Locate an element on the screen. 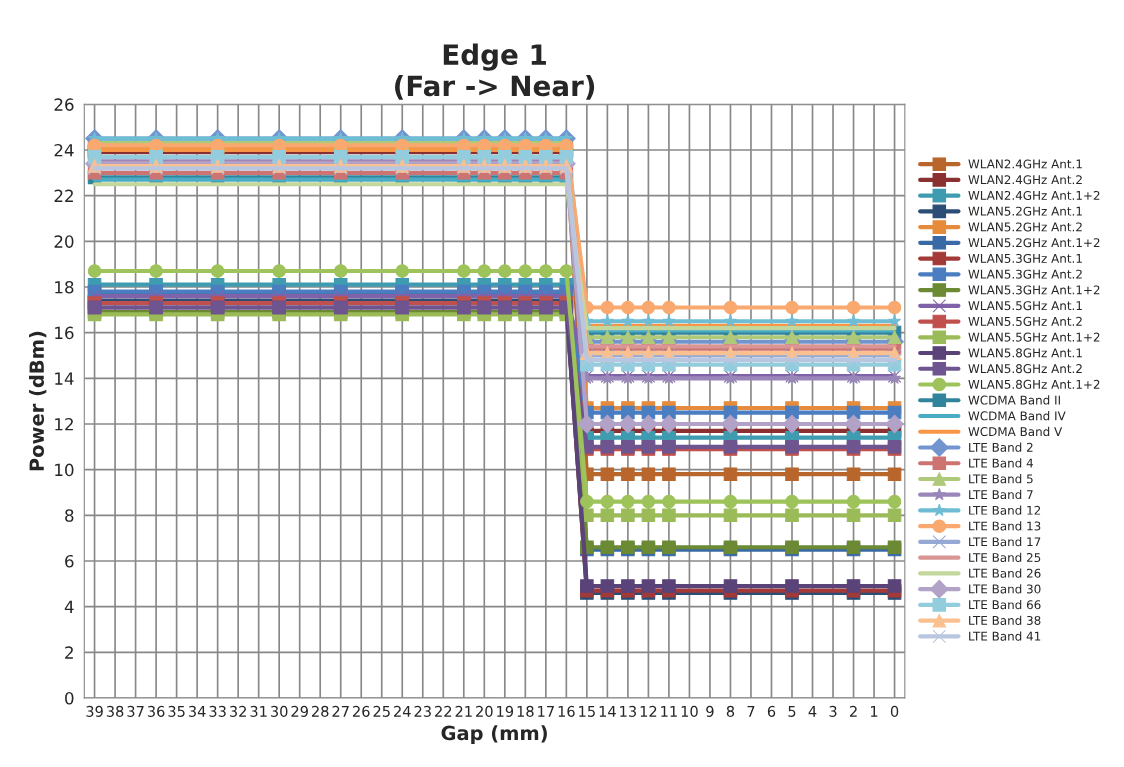 This screenshot has height=767, width=1124. x-tick-label: 24 is located at coordinates (402, 711).